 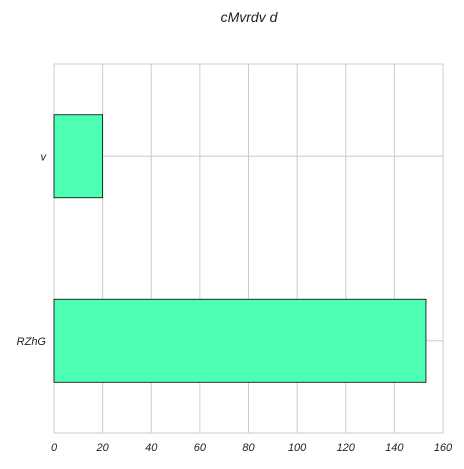 I want to click on x-tick-label: 40, so click(x=151, y=448).